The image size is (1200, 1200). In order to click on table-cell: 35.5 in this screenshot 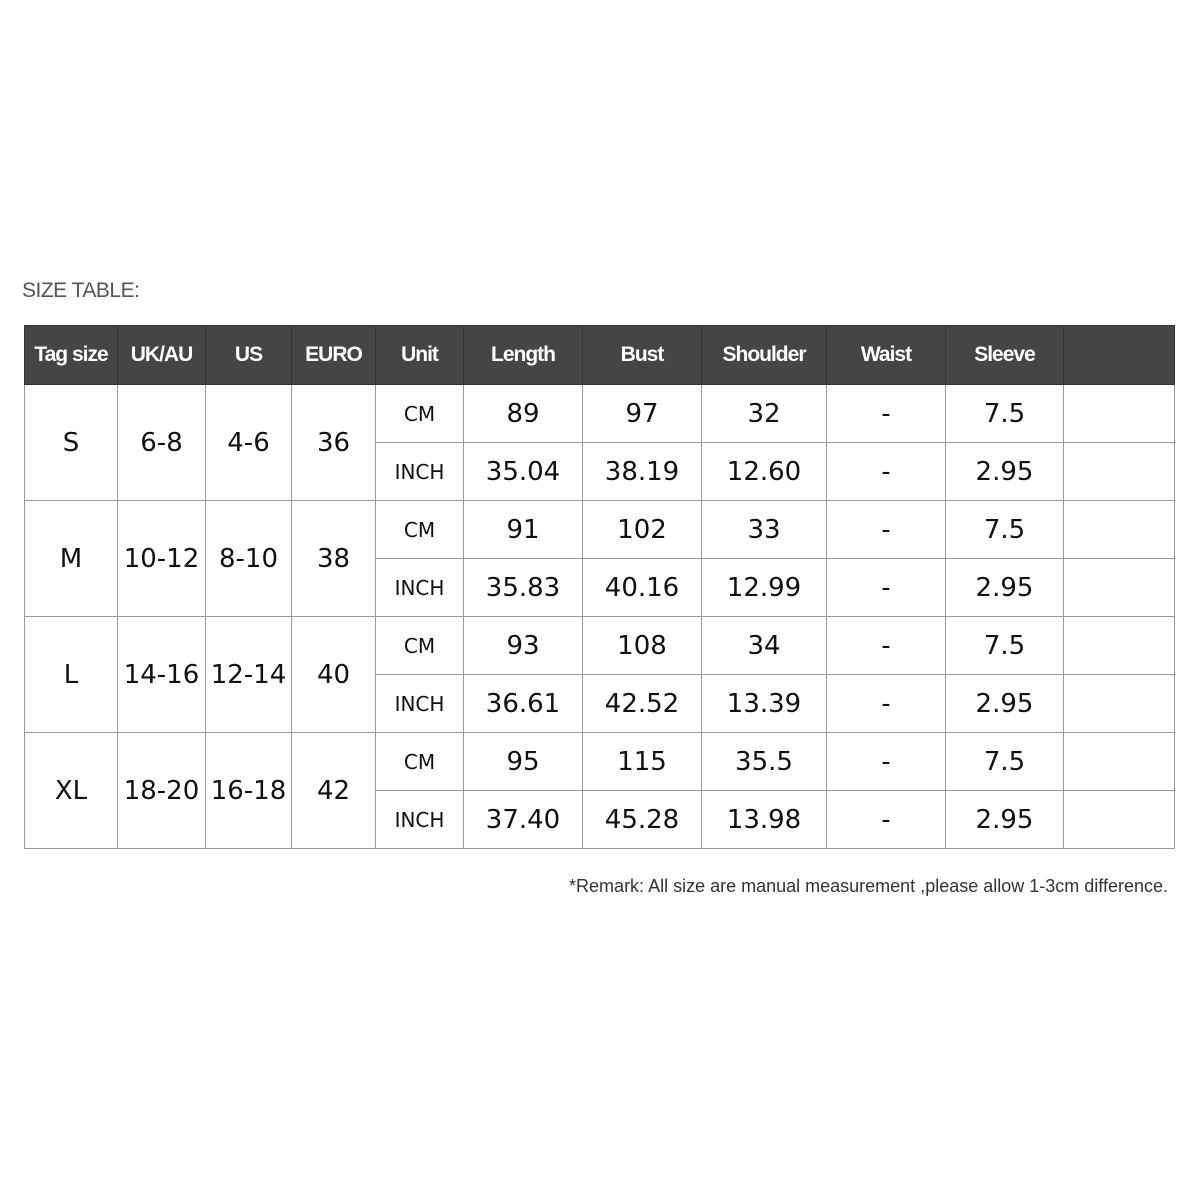, I will do `click(764, 761)`.